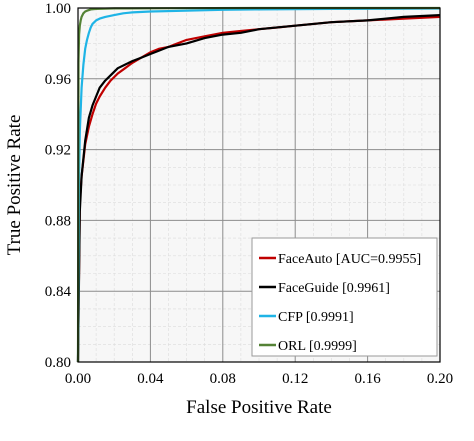 Image resolution: width=474 pixels, height=441 pixels. Describe the element at coordinates (14, 185) in the screenshot. I see `y-axis-title: True Positive Rate` at that location.